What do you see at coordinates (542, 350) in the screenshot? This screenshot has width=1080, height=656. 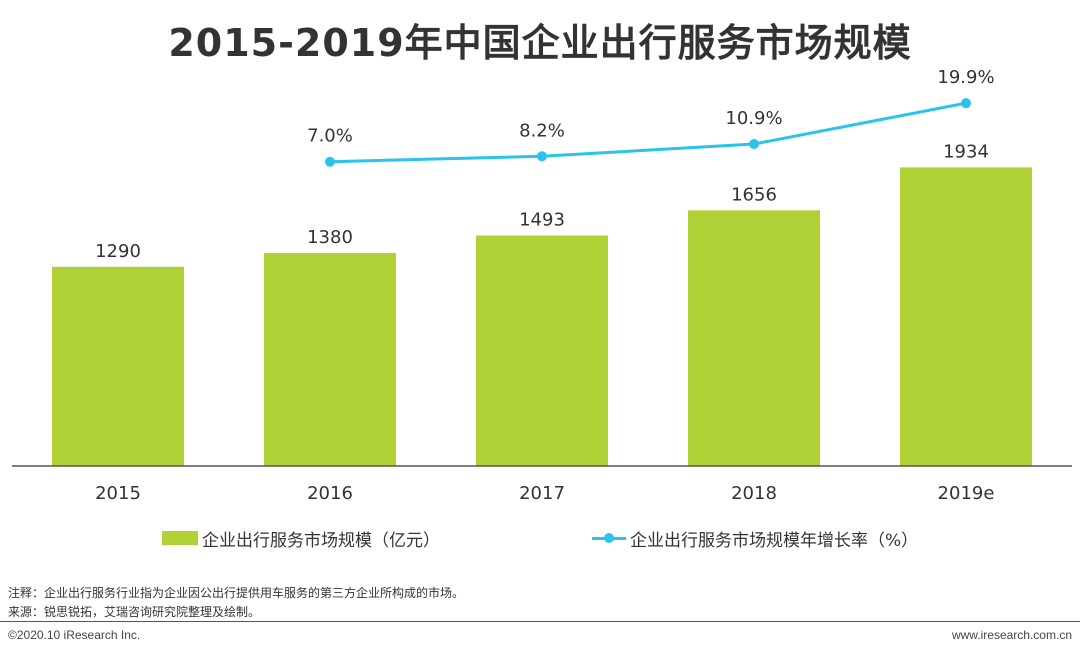 I see `bar-2017` at bounding box center [542, 350].